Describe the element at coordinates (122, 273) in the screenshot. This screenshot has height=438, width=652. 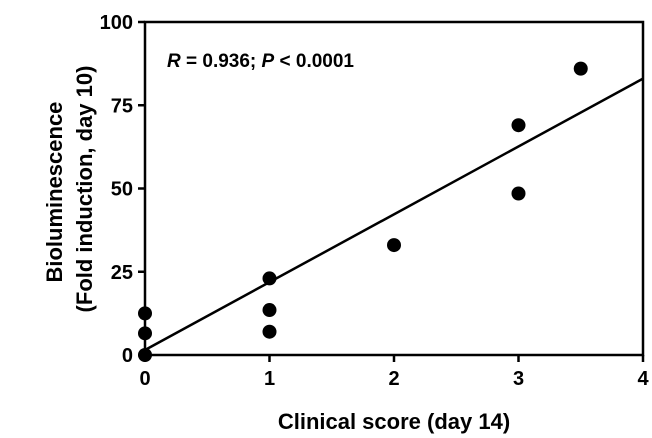
I see `y-tick-label: 25` at that location.